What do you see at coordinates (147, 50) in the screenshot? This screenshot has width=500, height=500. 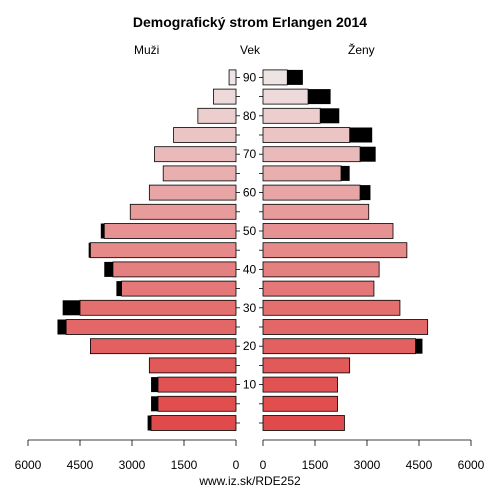 I see `men-label: Muži` at bounding box center [147, 50].